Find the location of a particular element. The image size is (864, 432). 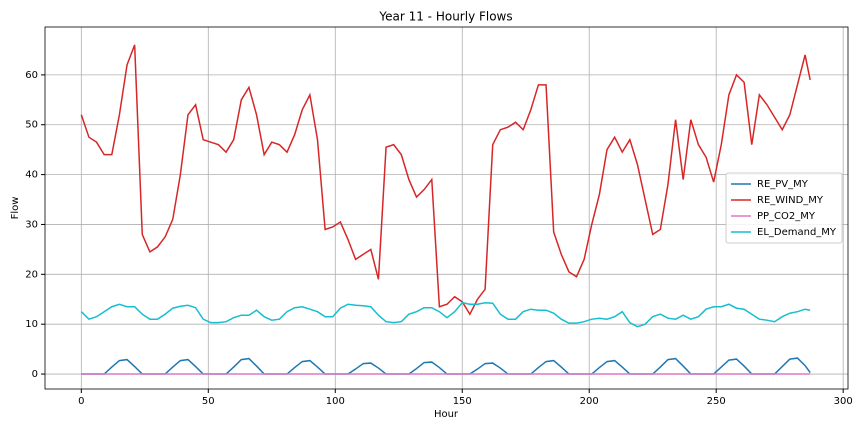

series-line is located at coordinates (445, 314).